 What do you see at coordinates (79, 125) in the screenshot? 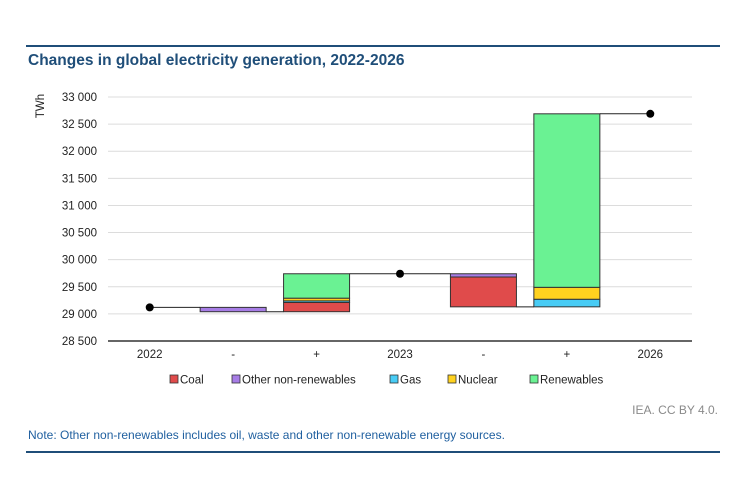
I see `y-tick-label: 32 500` at bounding box center [79, 125].